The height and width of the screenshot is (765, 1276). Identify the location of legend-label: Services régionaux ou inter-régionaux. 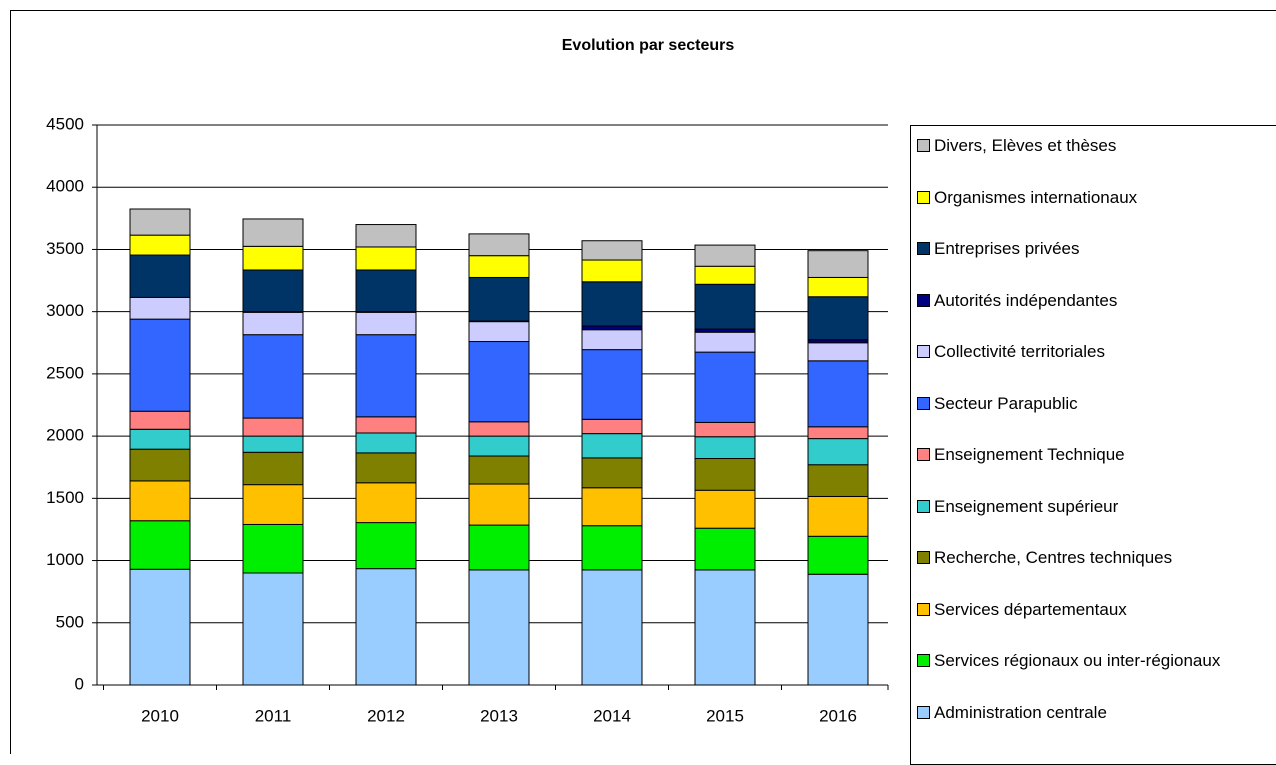
(1077, 660).